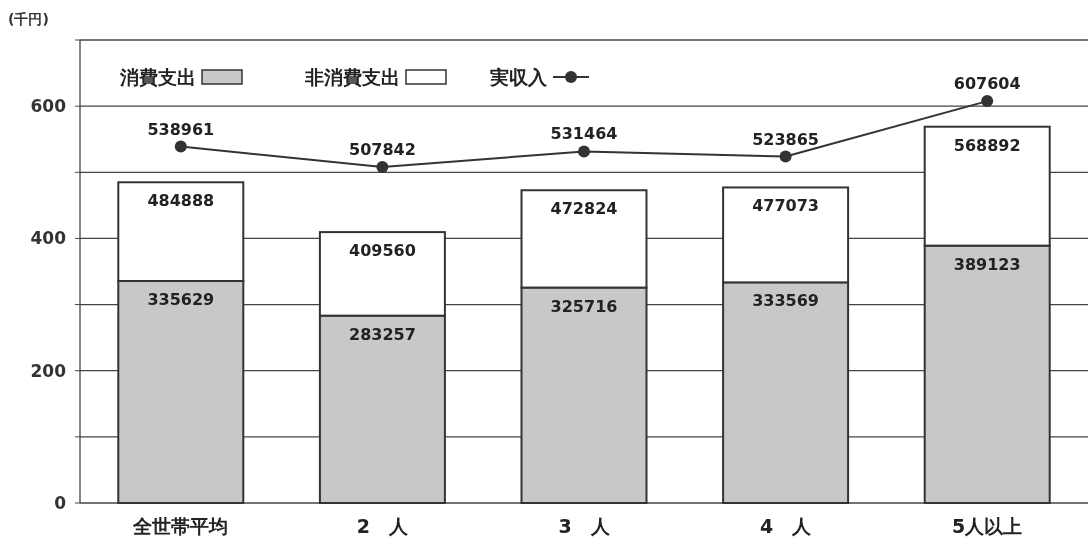  Describe the element at coordinates (584, 526) in the screenshot. I see `x-tick-label: 3 人` at that location.